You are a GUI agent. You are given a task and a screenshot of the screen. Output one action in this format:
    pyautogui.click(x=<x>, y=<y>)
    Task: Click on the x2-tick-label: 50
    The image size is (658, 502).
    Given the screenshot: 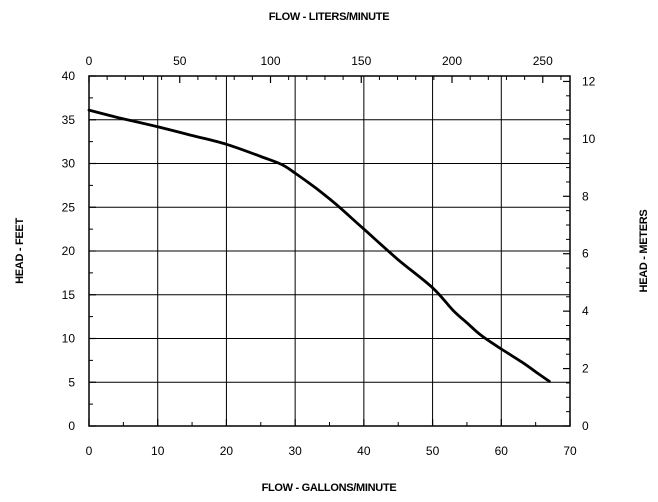 What is the action you would take?
    pyautogui.click(x=180, y=61)
    